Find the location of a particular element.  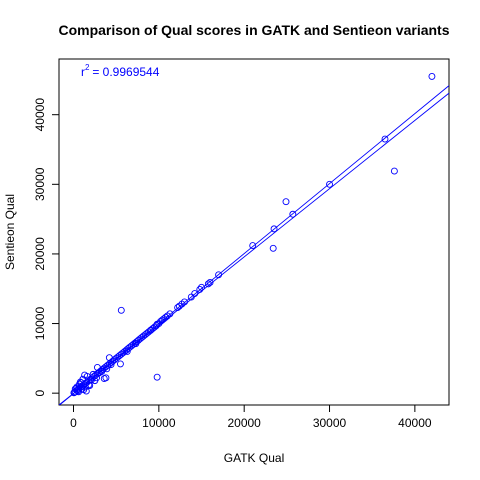

y-axis-label: Sentieon Qual is located at coordinates (10, 232).